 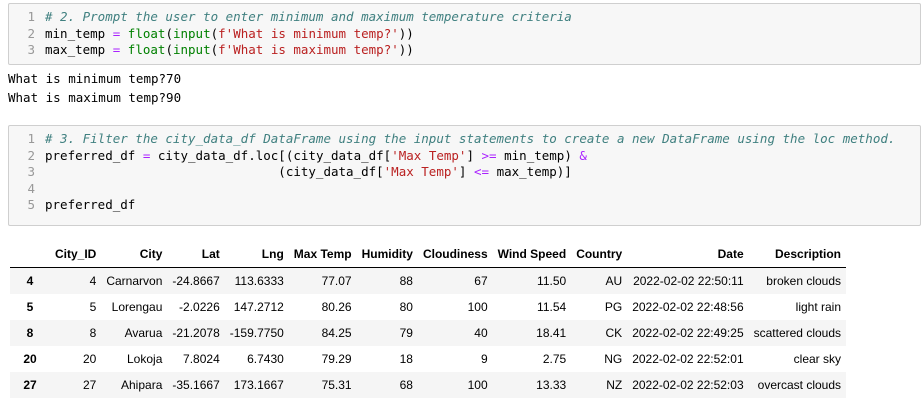 What do you see at coordinates (95, 97) in the screenshot?
I see `output-line: What is maximum temp?90` at bounding box center [95, 97].